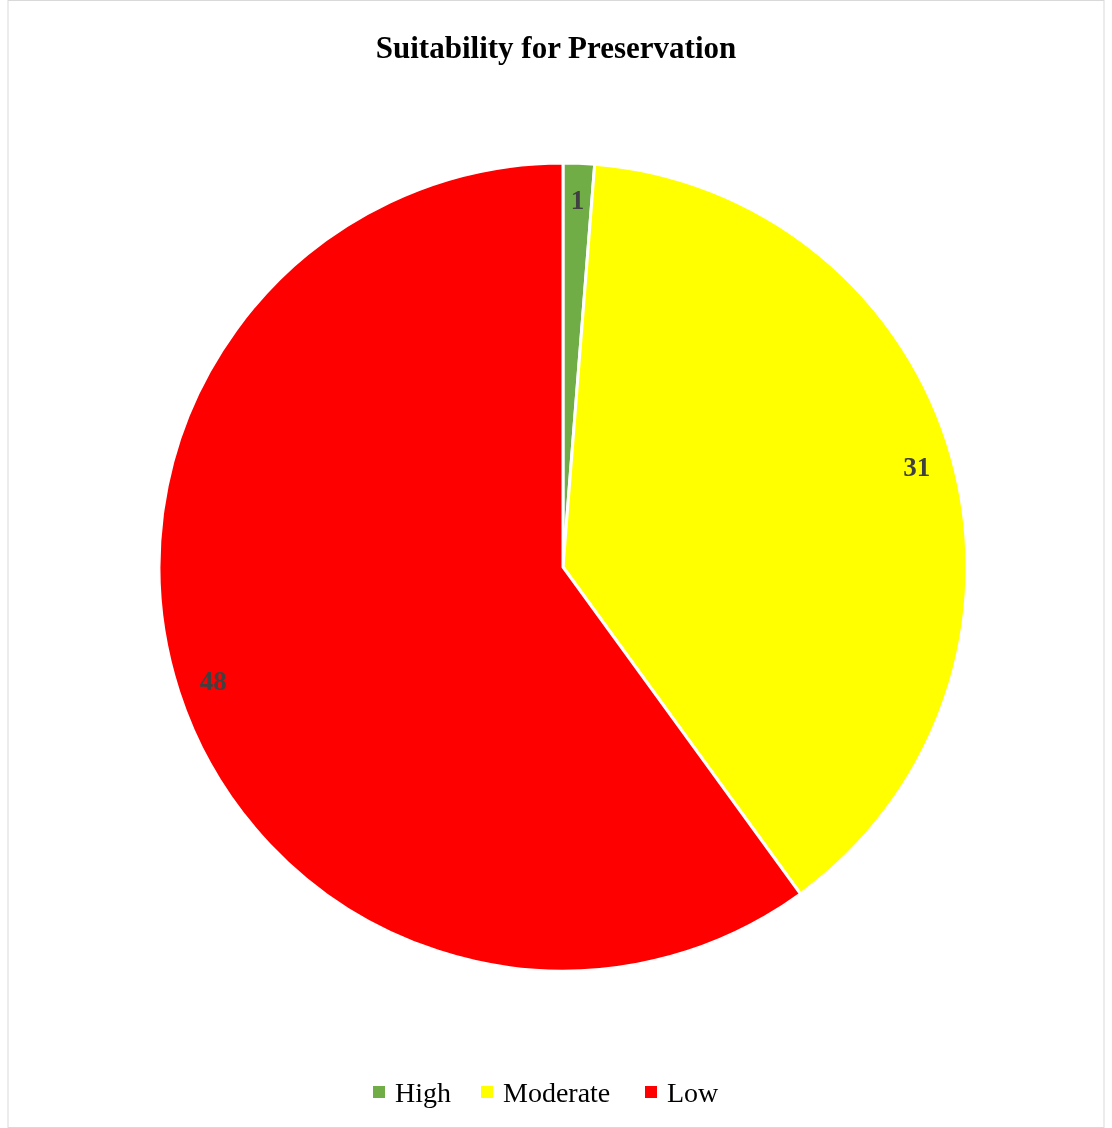 The height and width of the screenshot is (1128, 1112). Describe the element at coordinates (693, 1092) in the screenshot. I see `legend-label: Low` at that location.